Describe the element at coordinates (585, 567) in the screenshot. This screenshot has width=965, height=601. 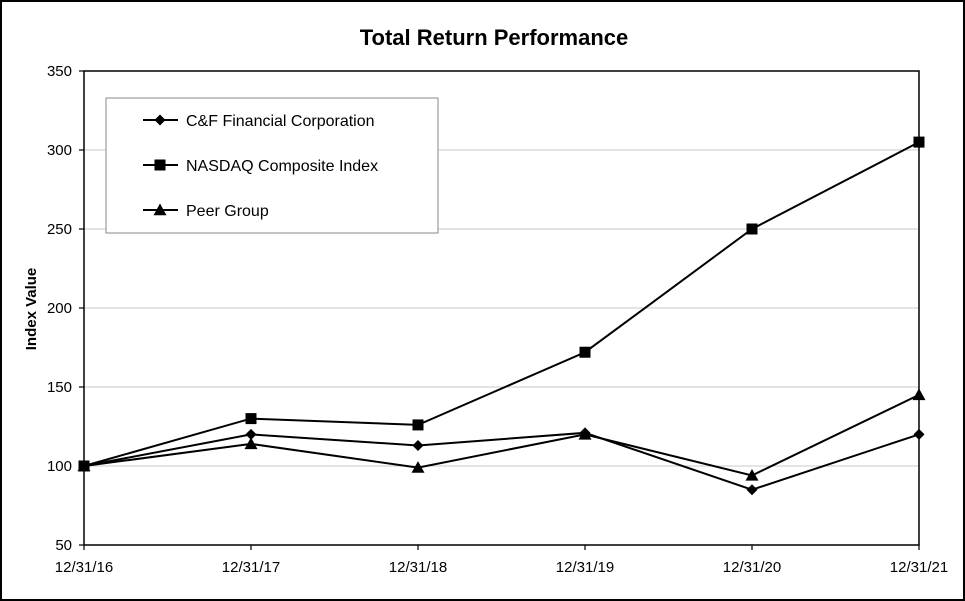
I see `x-tick-label: 12/31/19` at that location.